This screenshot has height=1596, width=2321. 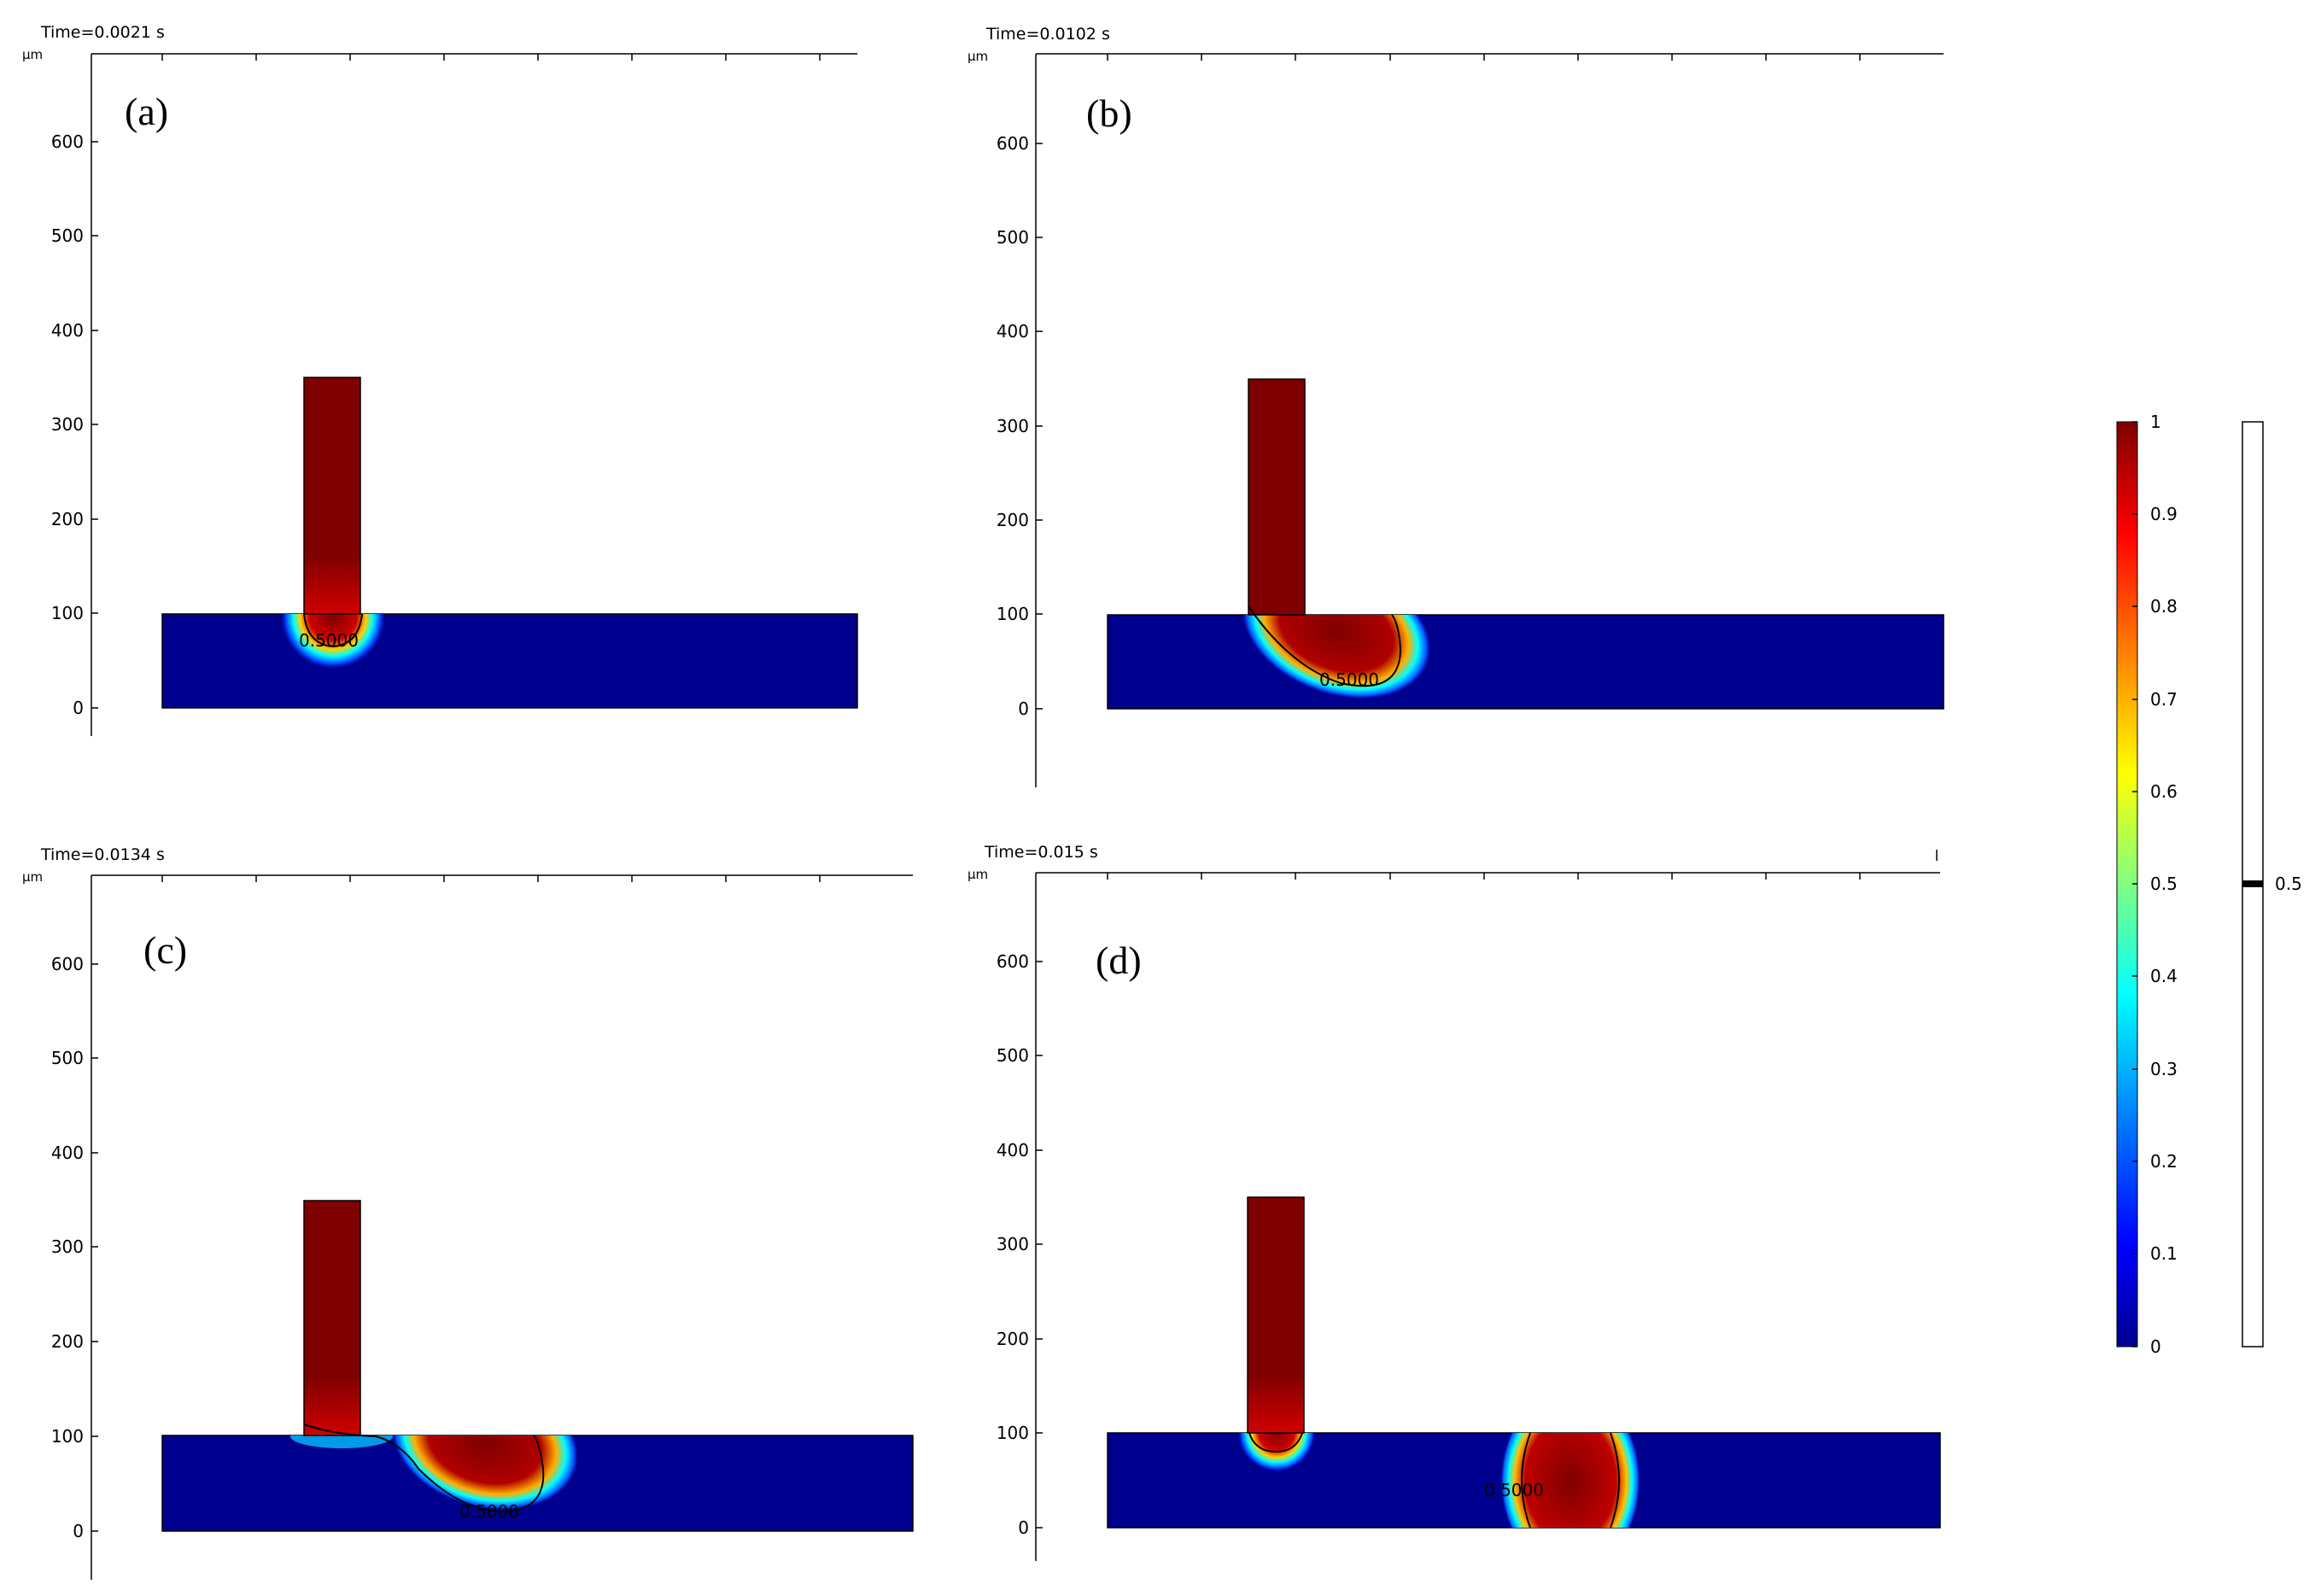 I want to click on panel-a-label: (a), so click(x=146, y=111).